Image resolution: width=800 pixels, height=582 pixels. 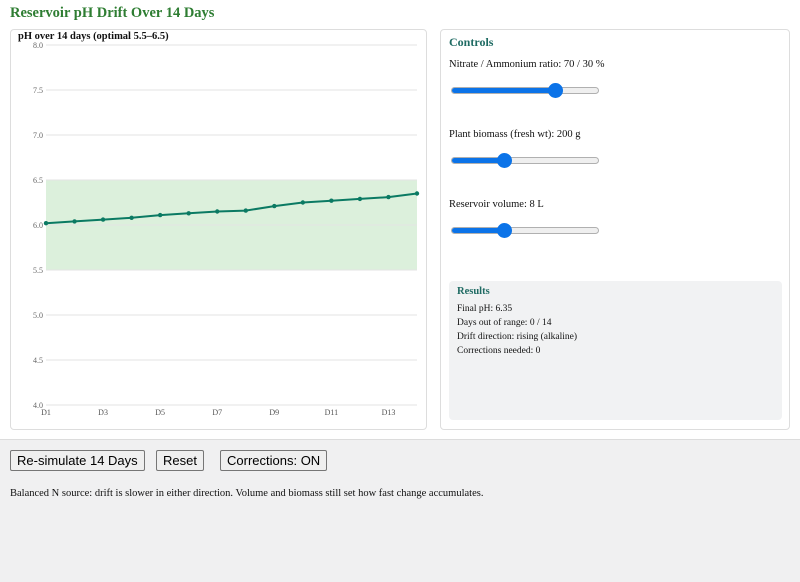 What do you see at coordinates (479, 230) in the screenshot?
I see `volume-slider-fill` at bounding box center [479, 230].